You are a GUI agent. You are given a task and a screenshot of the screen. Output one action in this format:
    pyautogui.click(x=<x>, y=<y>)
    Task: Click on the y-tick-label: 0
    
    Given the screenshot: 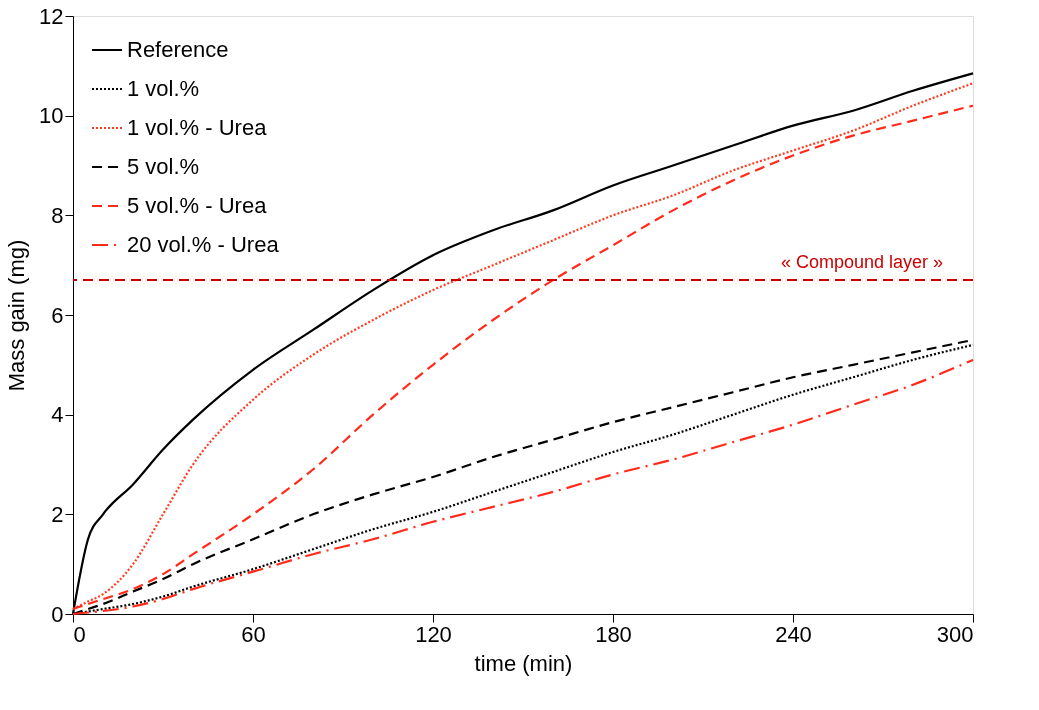 What is the action you would take?
    pyautogui.click(x=57, y=614)
    